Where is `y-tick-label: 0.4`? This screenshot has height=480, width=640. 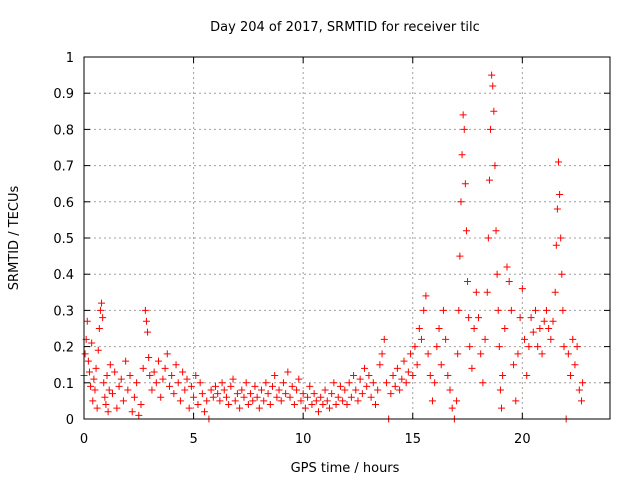 y-tick-label: 0.4 is located at coordinates (63, 275).